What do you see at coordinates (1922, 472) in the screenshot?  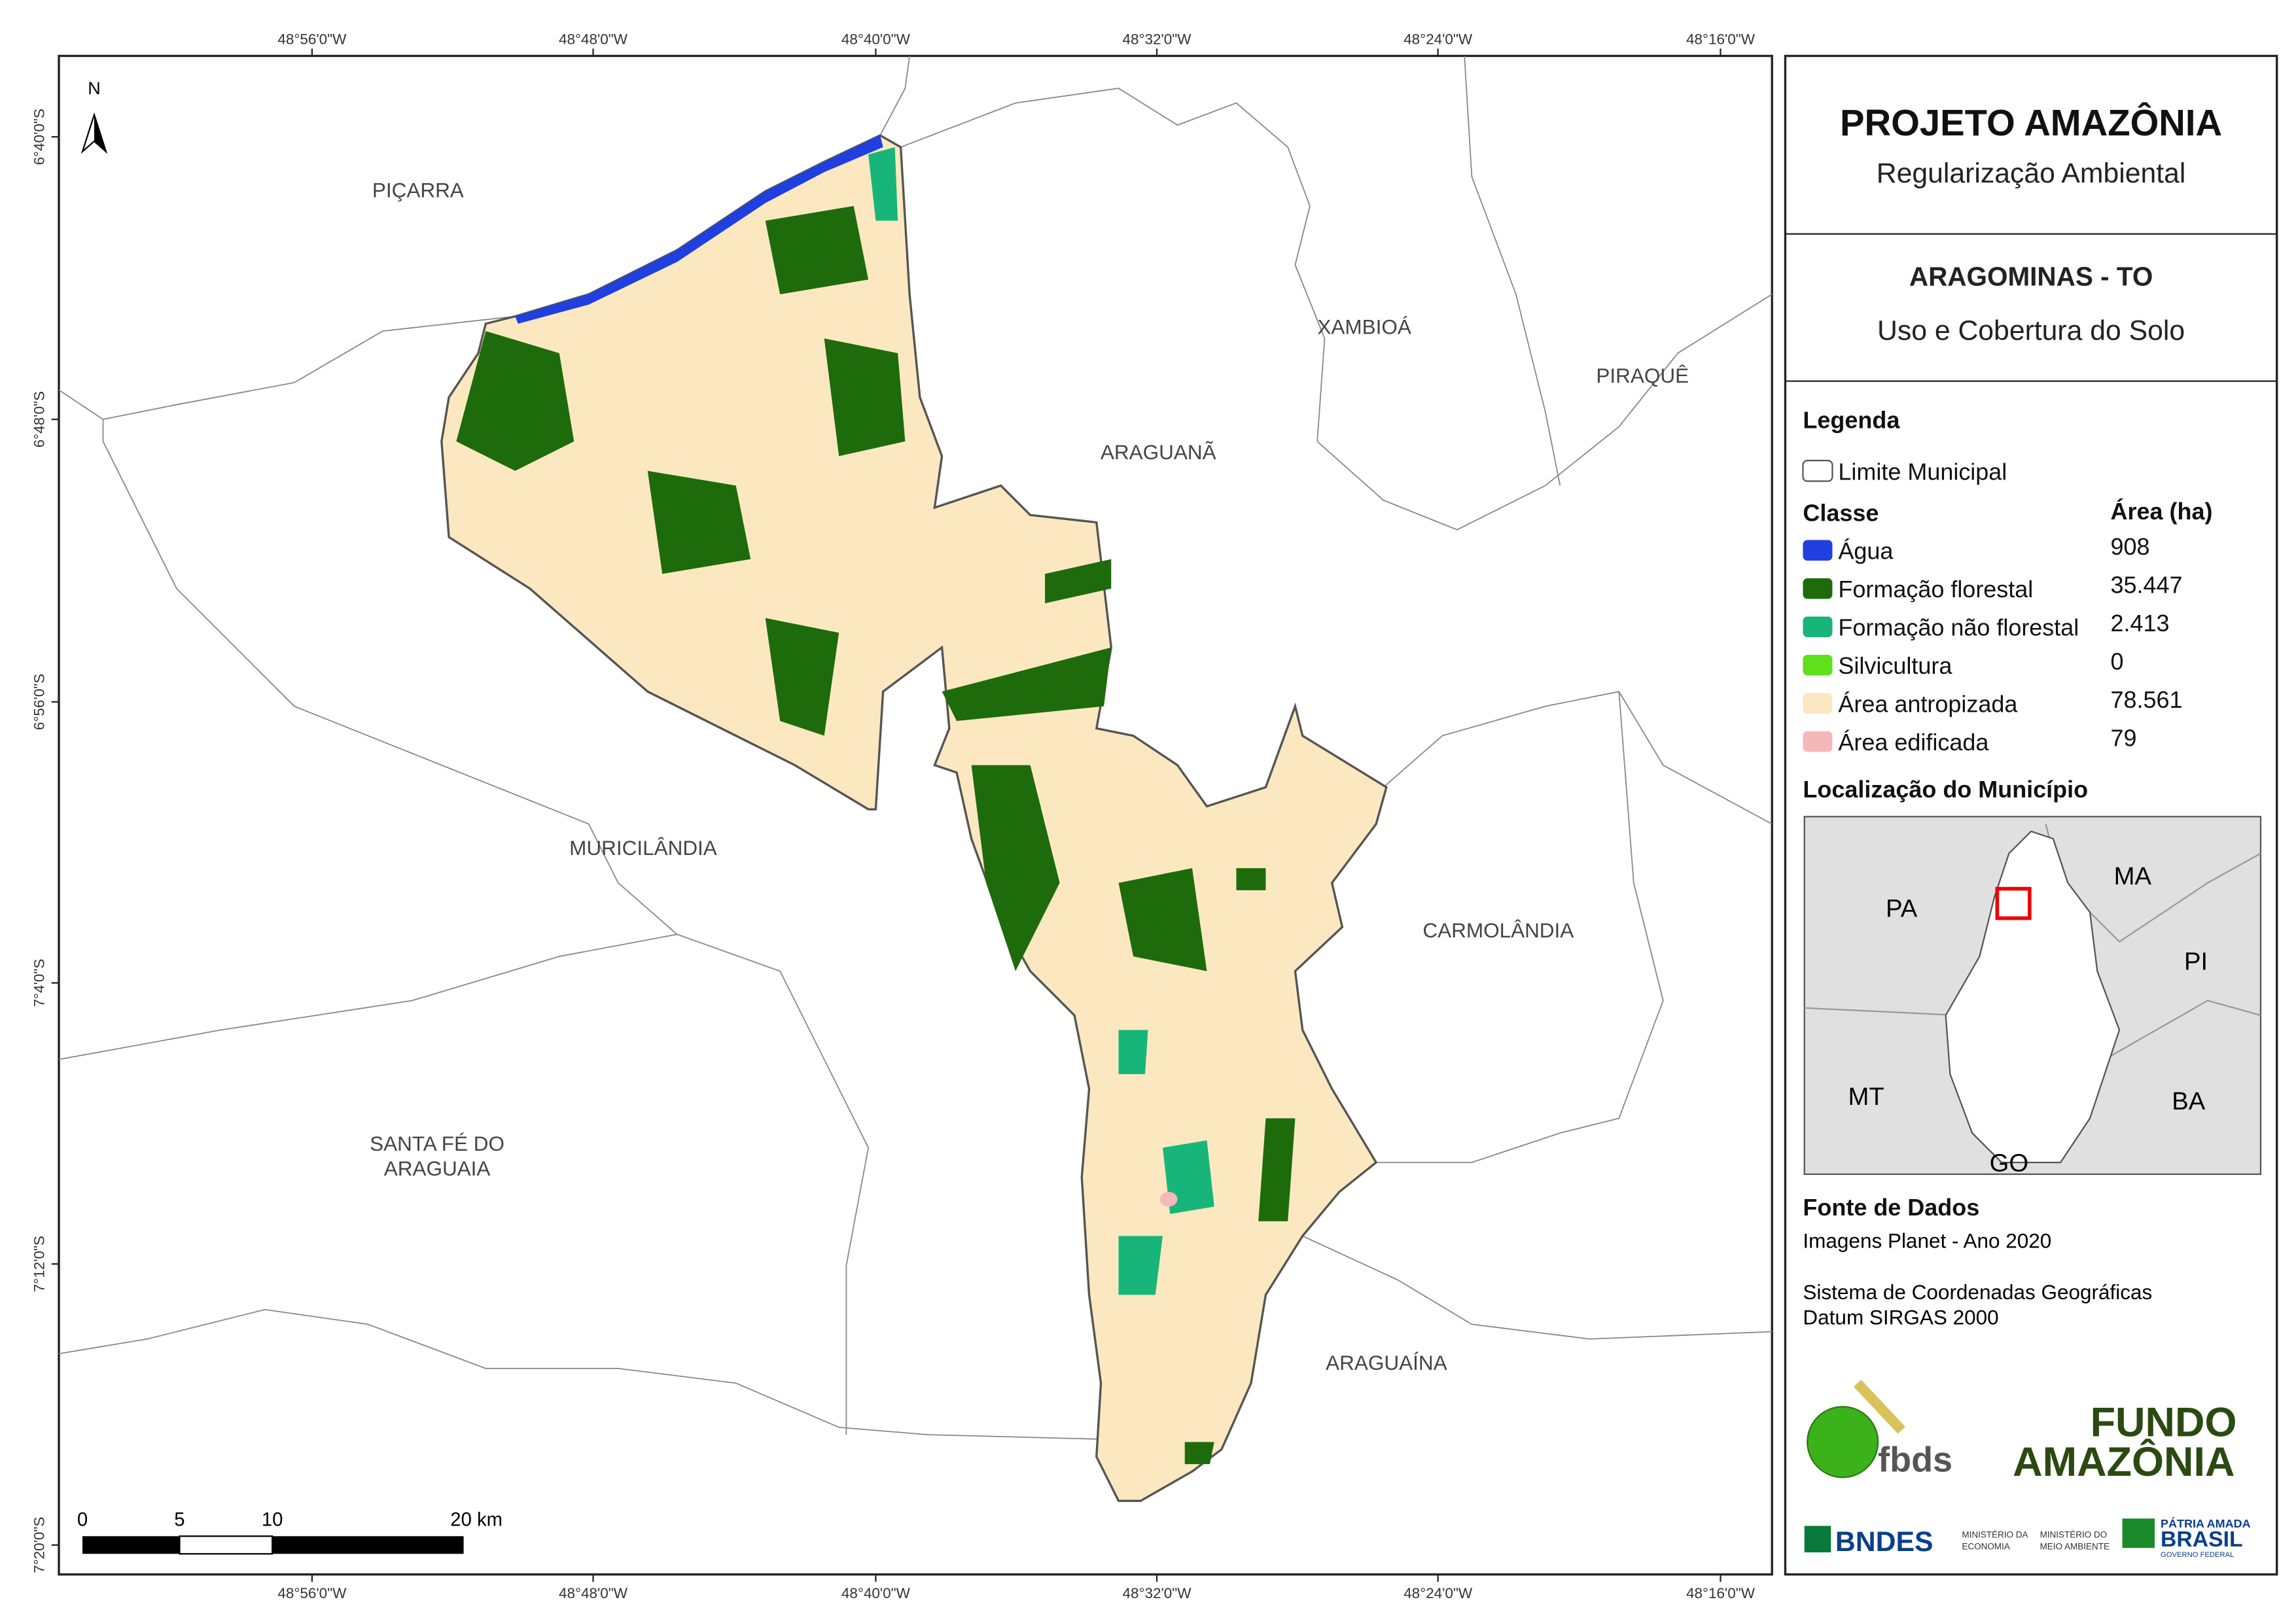 I see `boundary-label: Limite Municipal` at bounding box center [1922, 472].